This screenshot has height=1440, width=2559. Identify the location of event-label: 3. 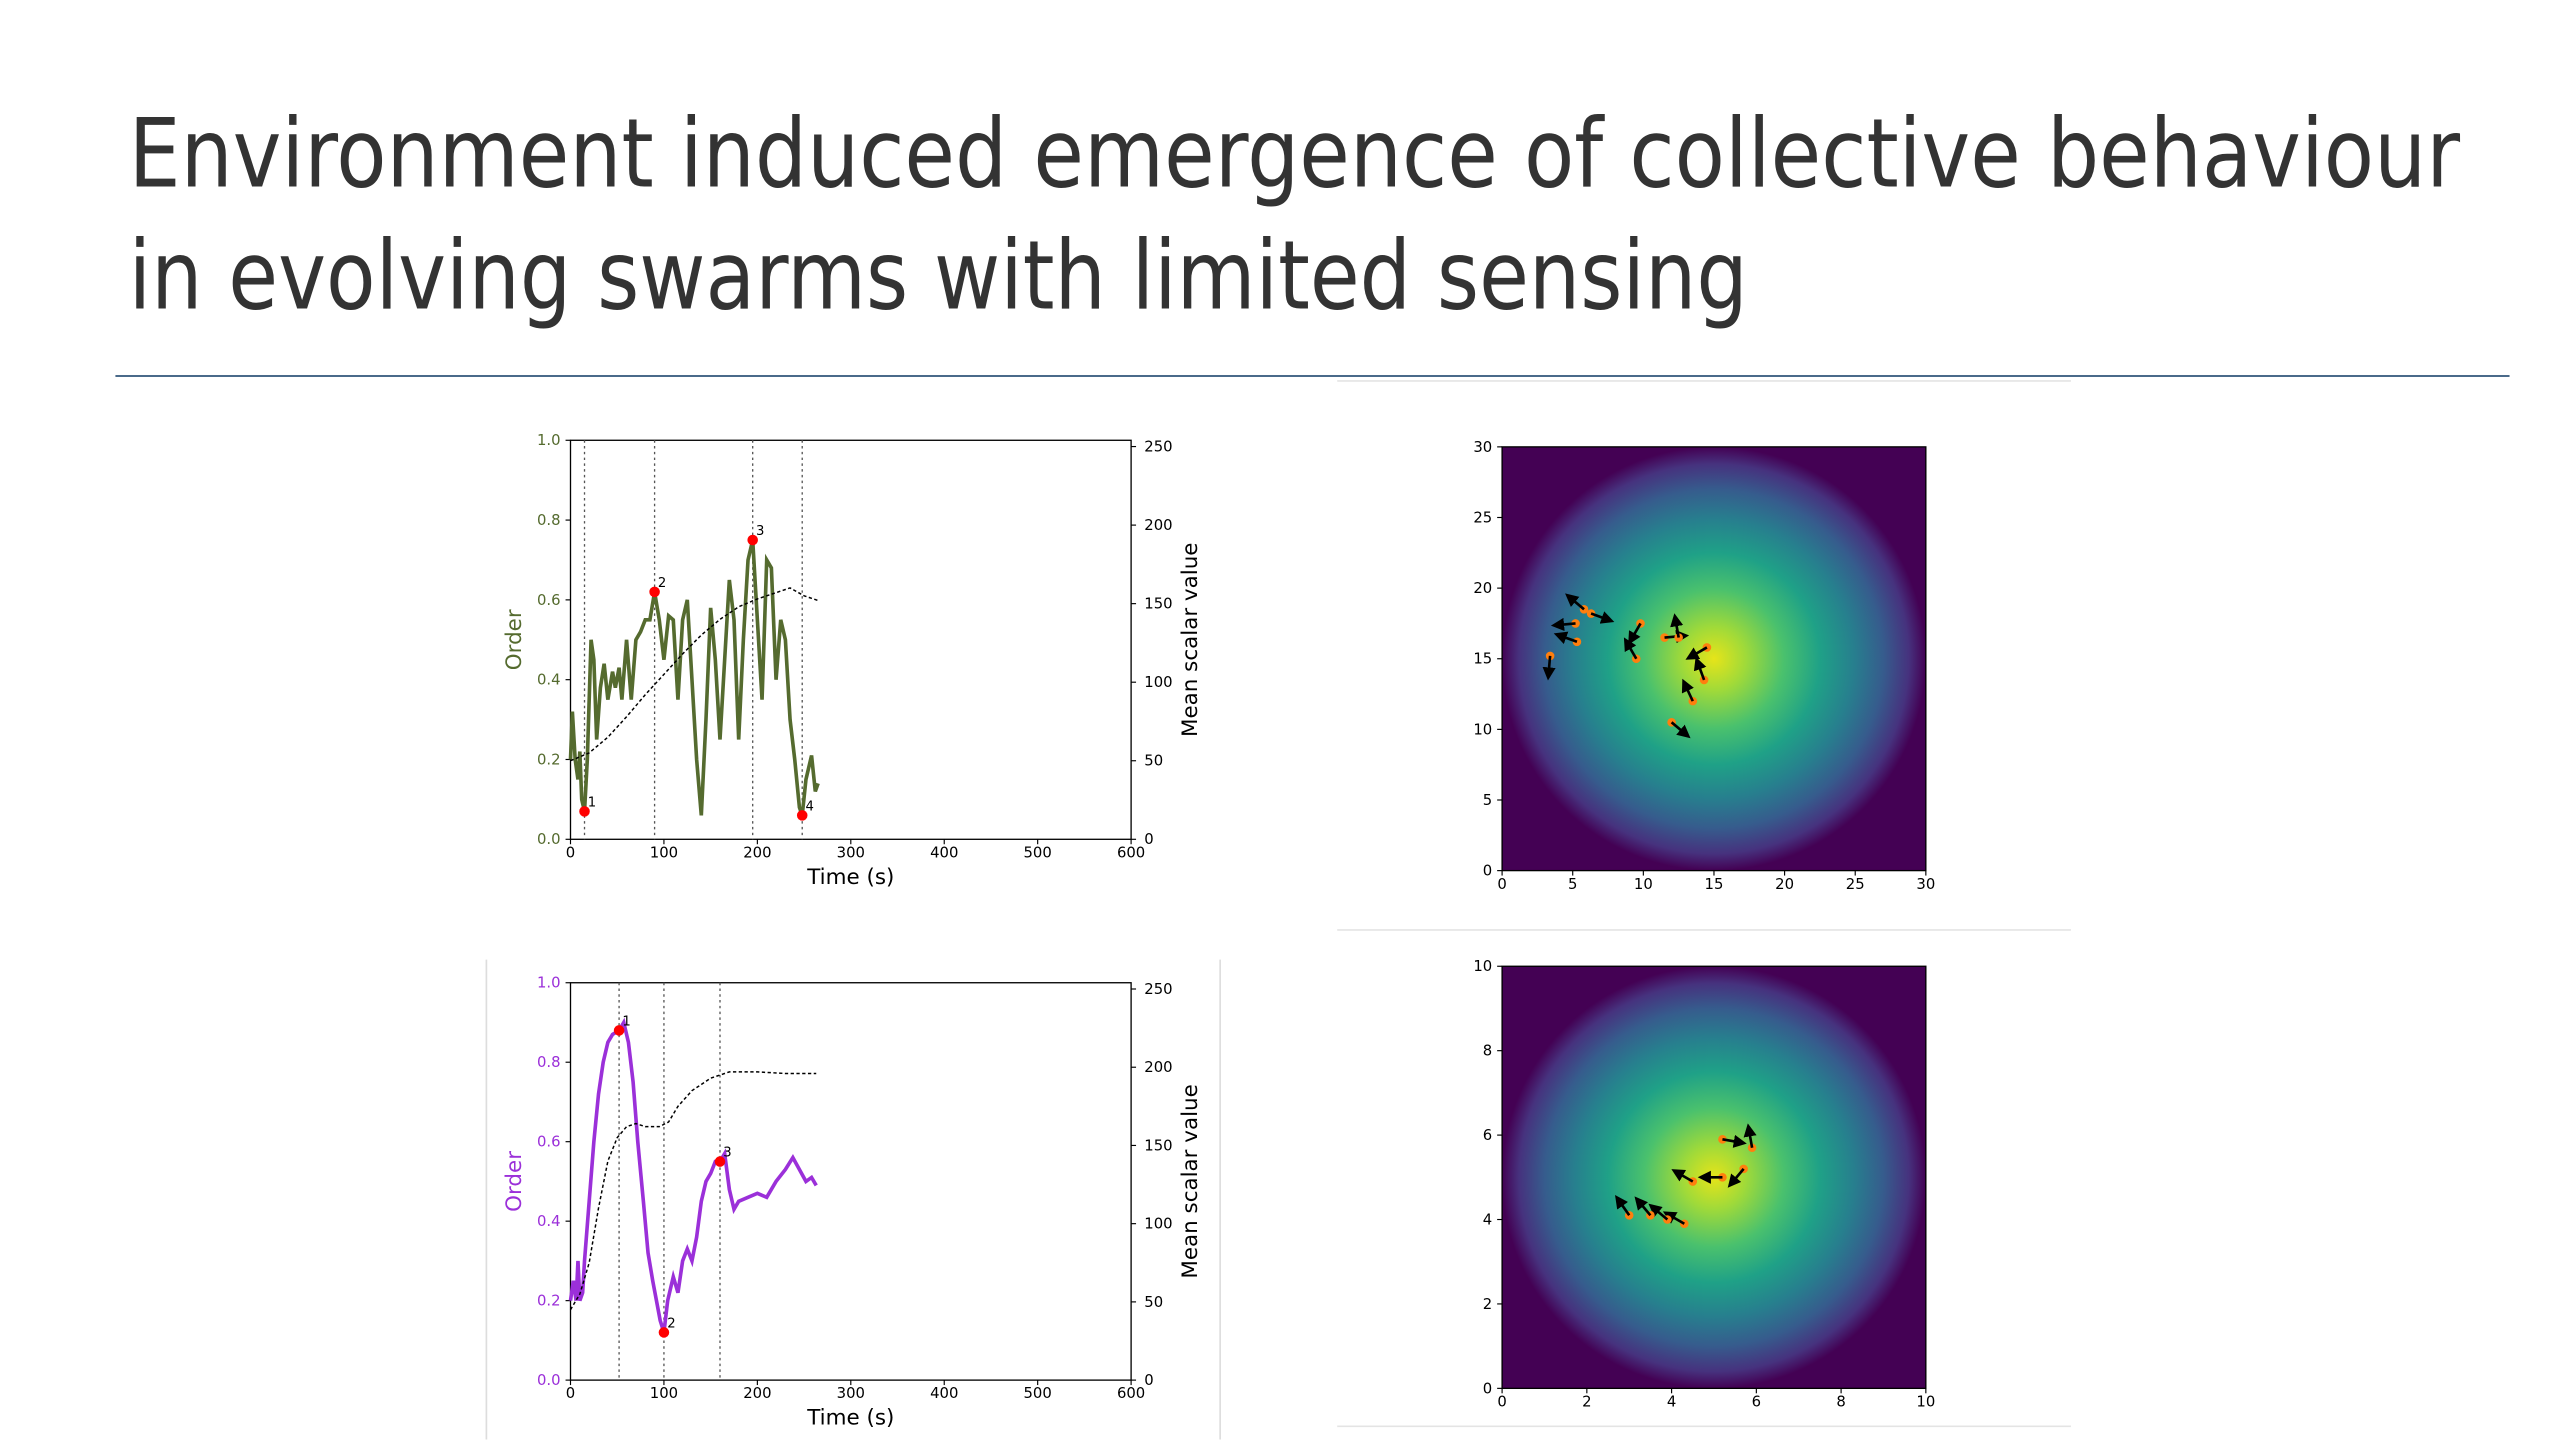
(727, 1153).